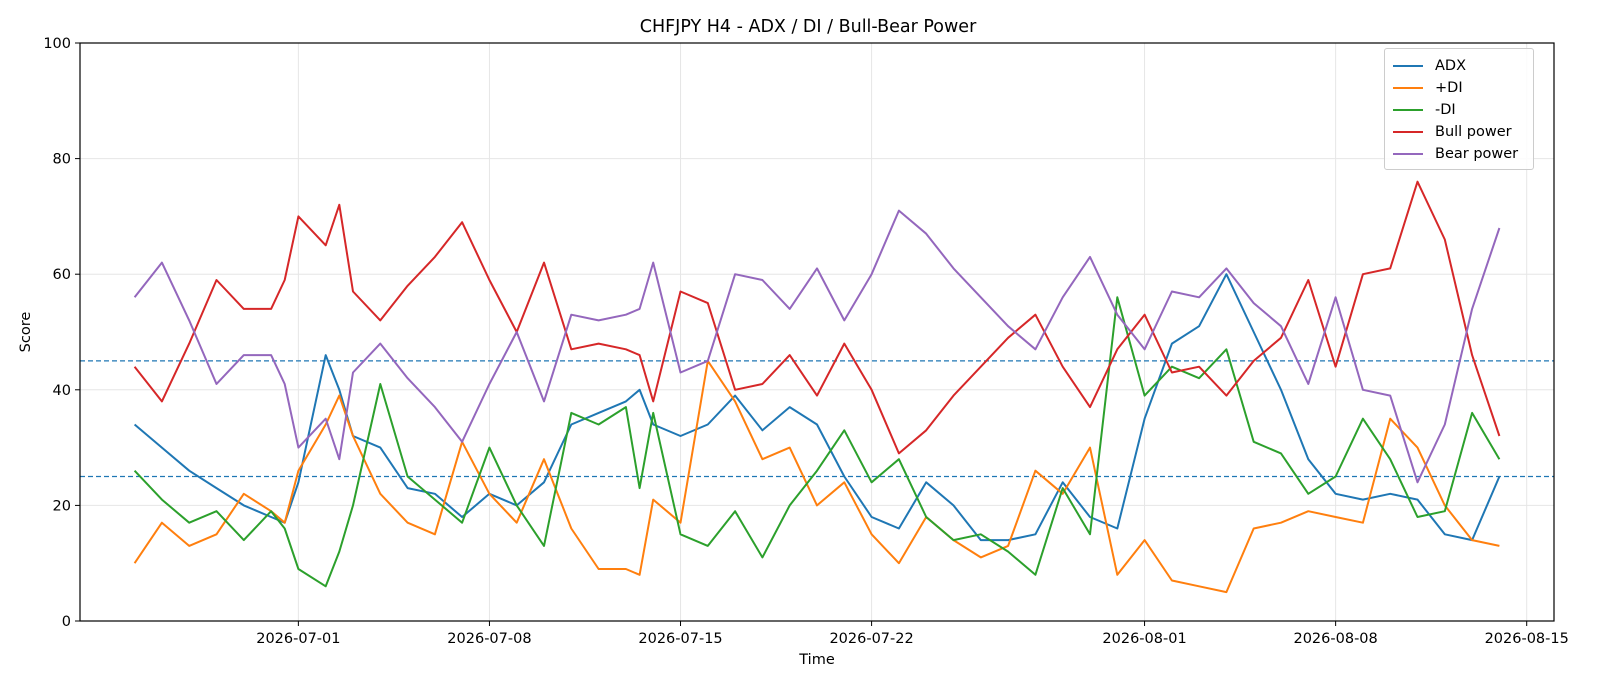  What do you see at coordinates (1527, 639) in the screenshot?
I see `x-tick-label: 2026-08-15` at bounding box center [1527, 639].